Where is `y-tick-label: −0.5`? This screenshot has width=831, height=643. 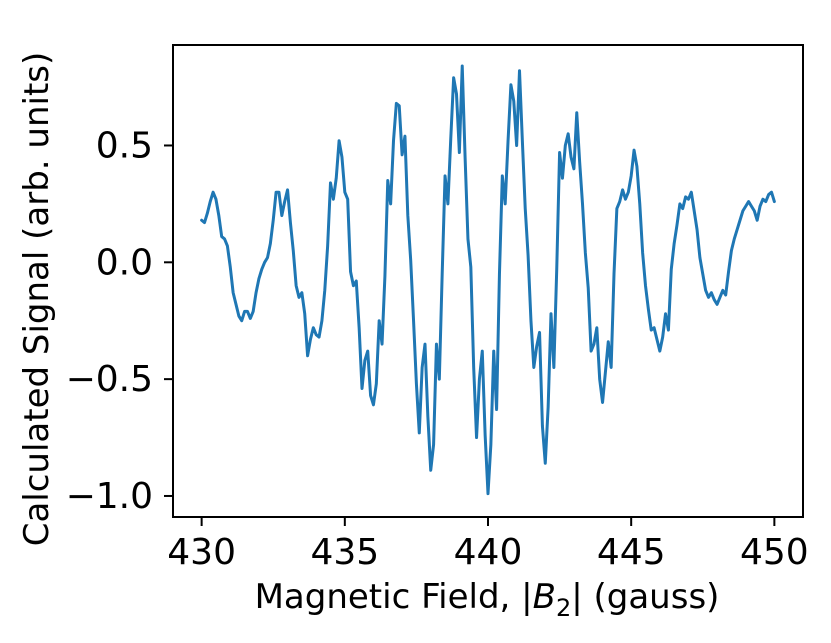 y-tick-label: −0.5 is located at coordinates (109, 379).